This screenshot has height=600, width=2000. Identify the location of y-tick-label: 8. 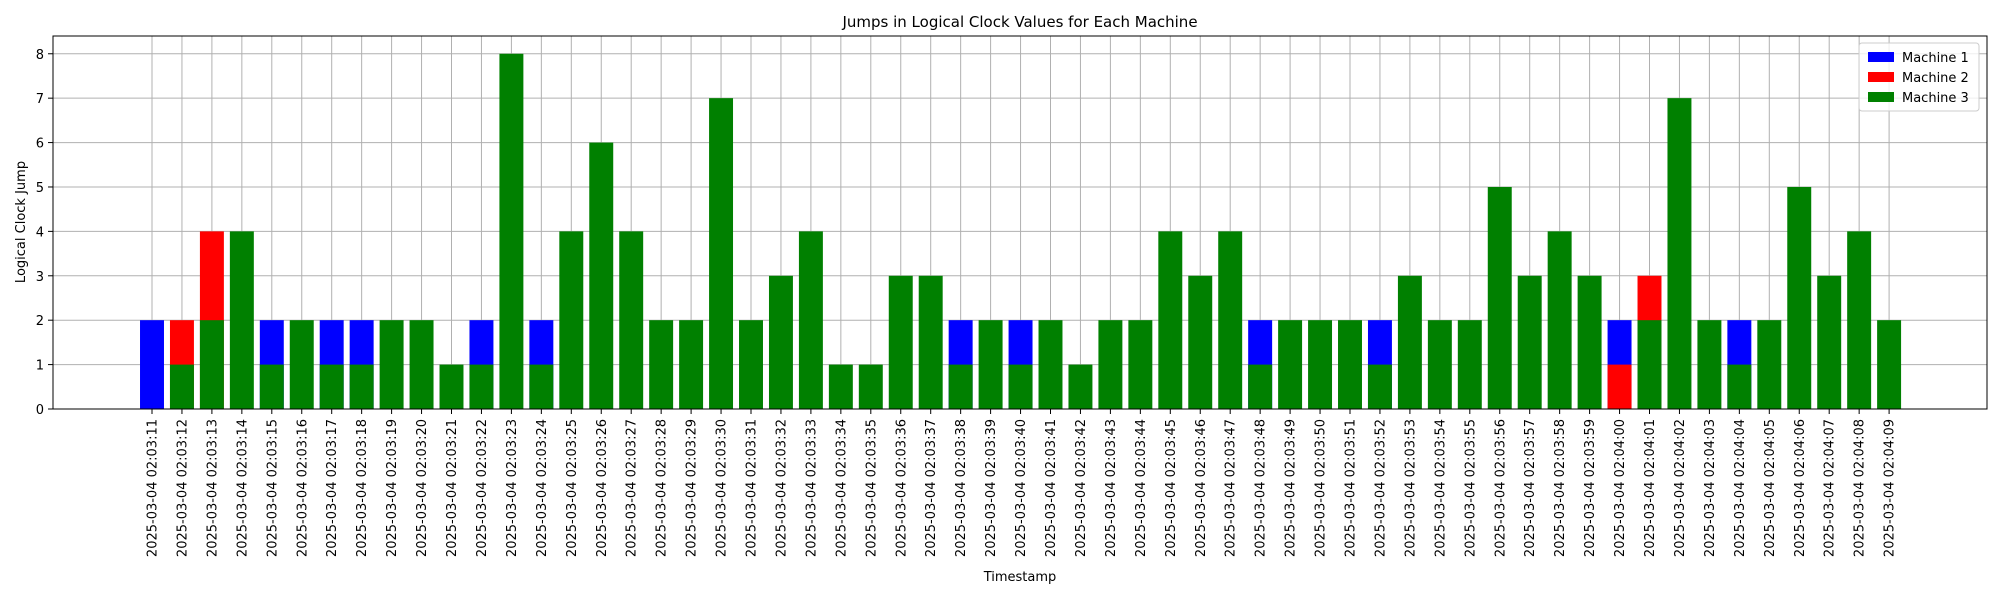
(40, 55).